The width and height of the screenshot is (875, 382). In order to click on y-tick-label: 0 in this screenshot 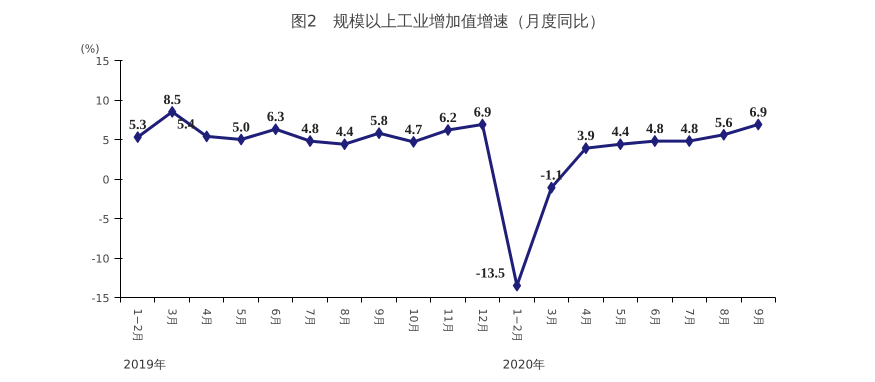, I will do `click(106, 180)`.